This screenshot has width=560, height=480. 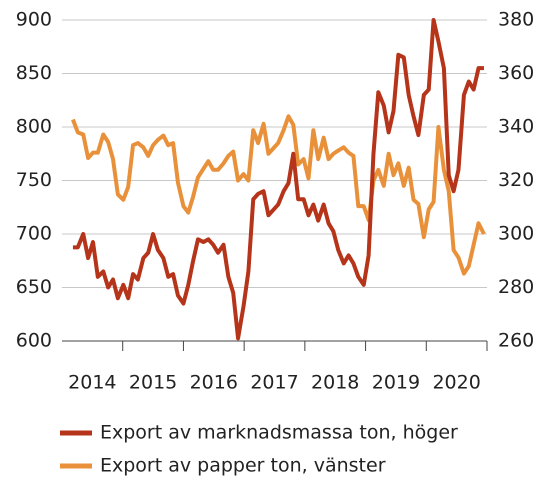 I want to click on y-tick-label: 800, so click(x=34, y=127).